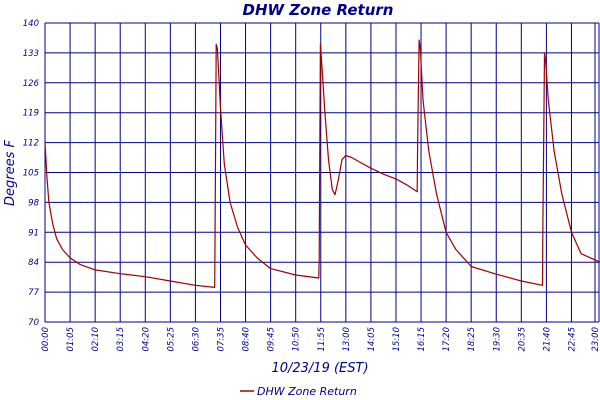  Describe the element at coordinates (497, 339) in the screenshot. I see `x-tick-label: 19:30` at that location.